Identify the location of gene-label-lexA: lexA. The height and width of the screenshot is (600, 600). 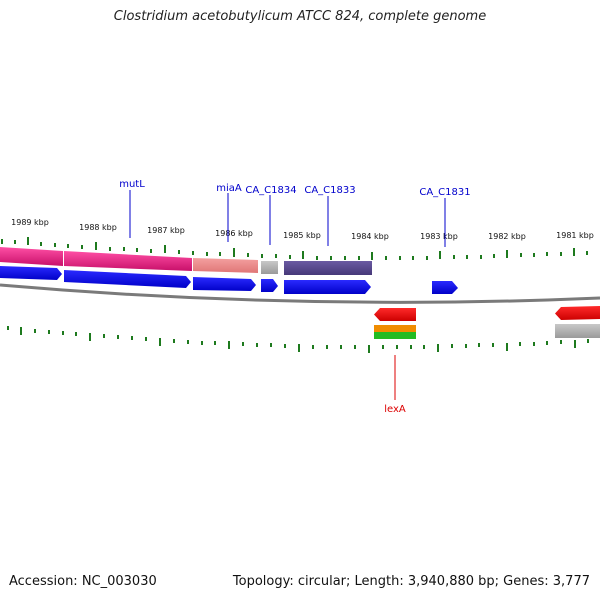
(395, 409).